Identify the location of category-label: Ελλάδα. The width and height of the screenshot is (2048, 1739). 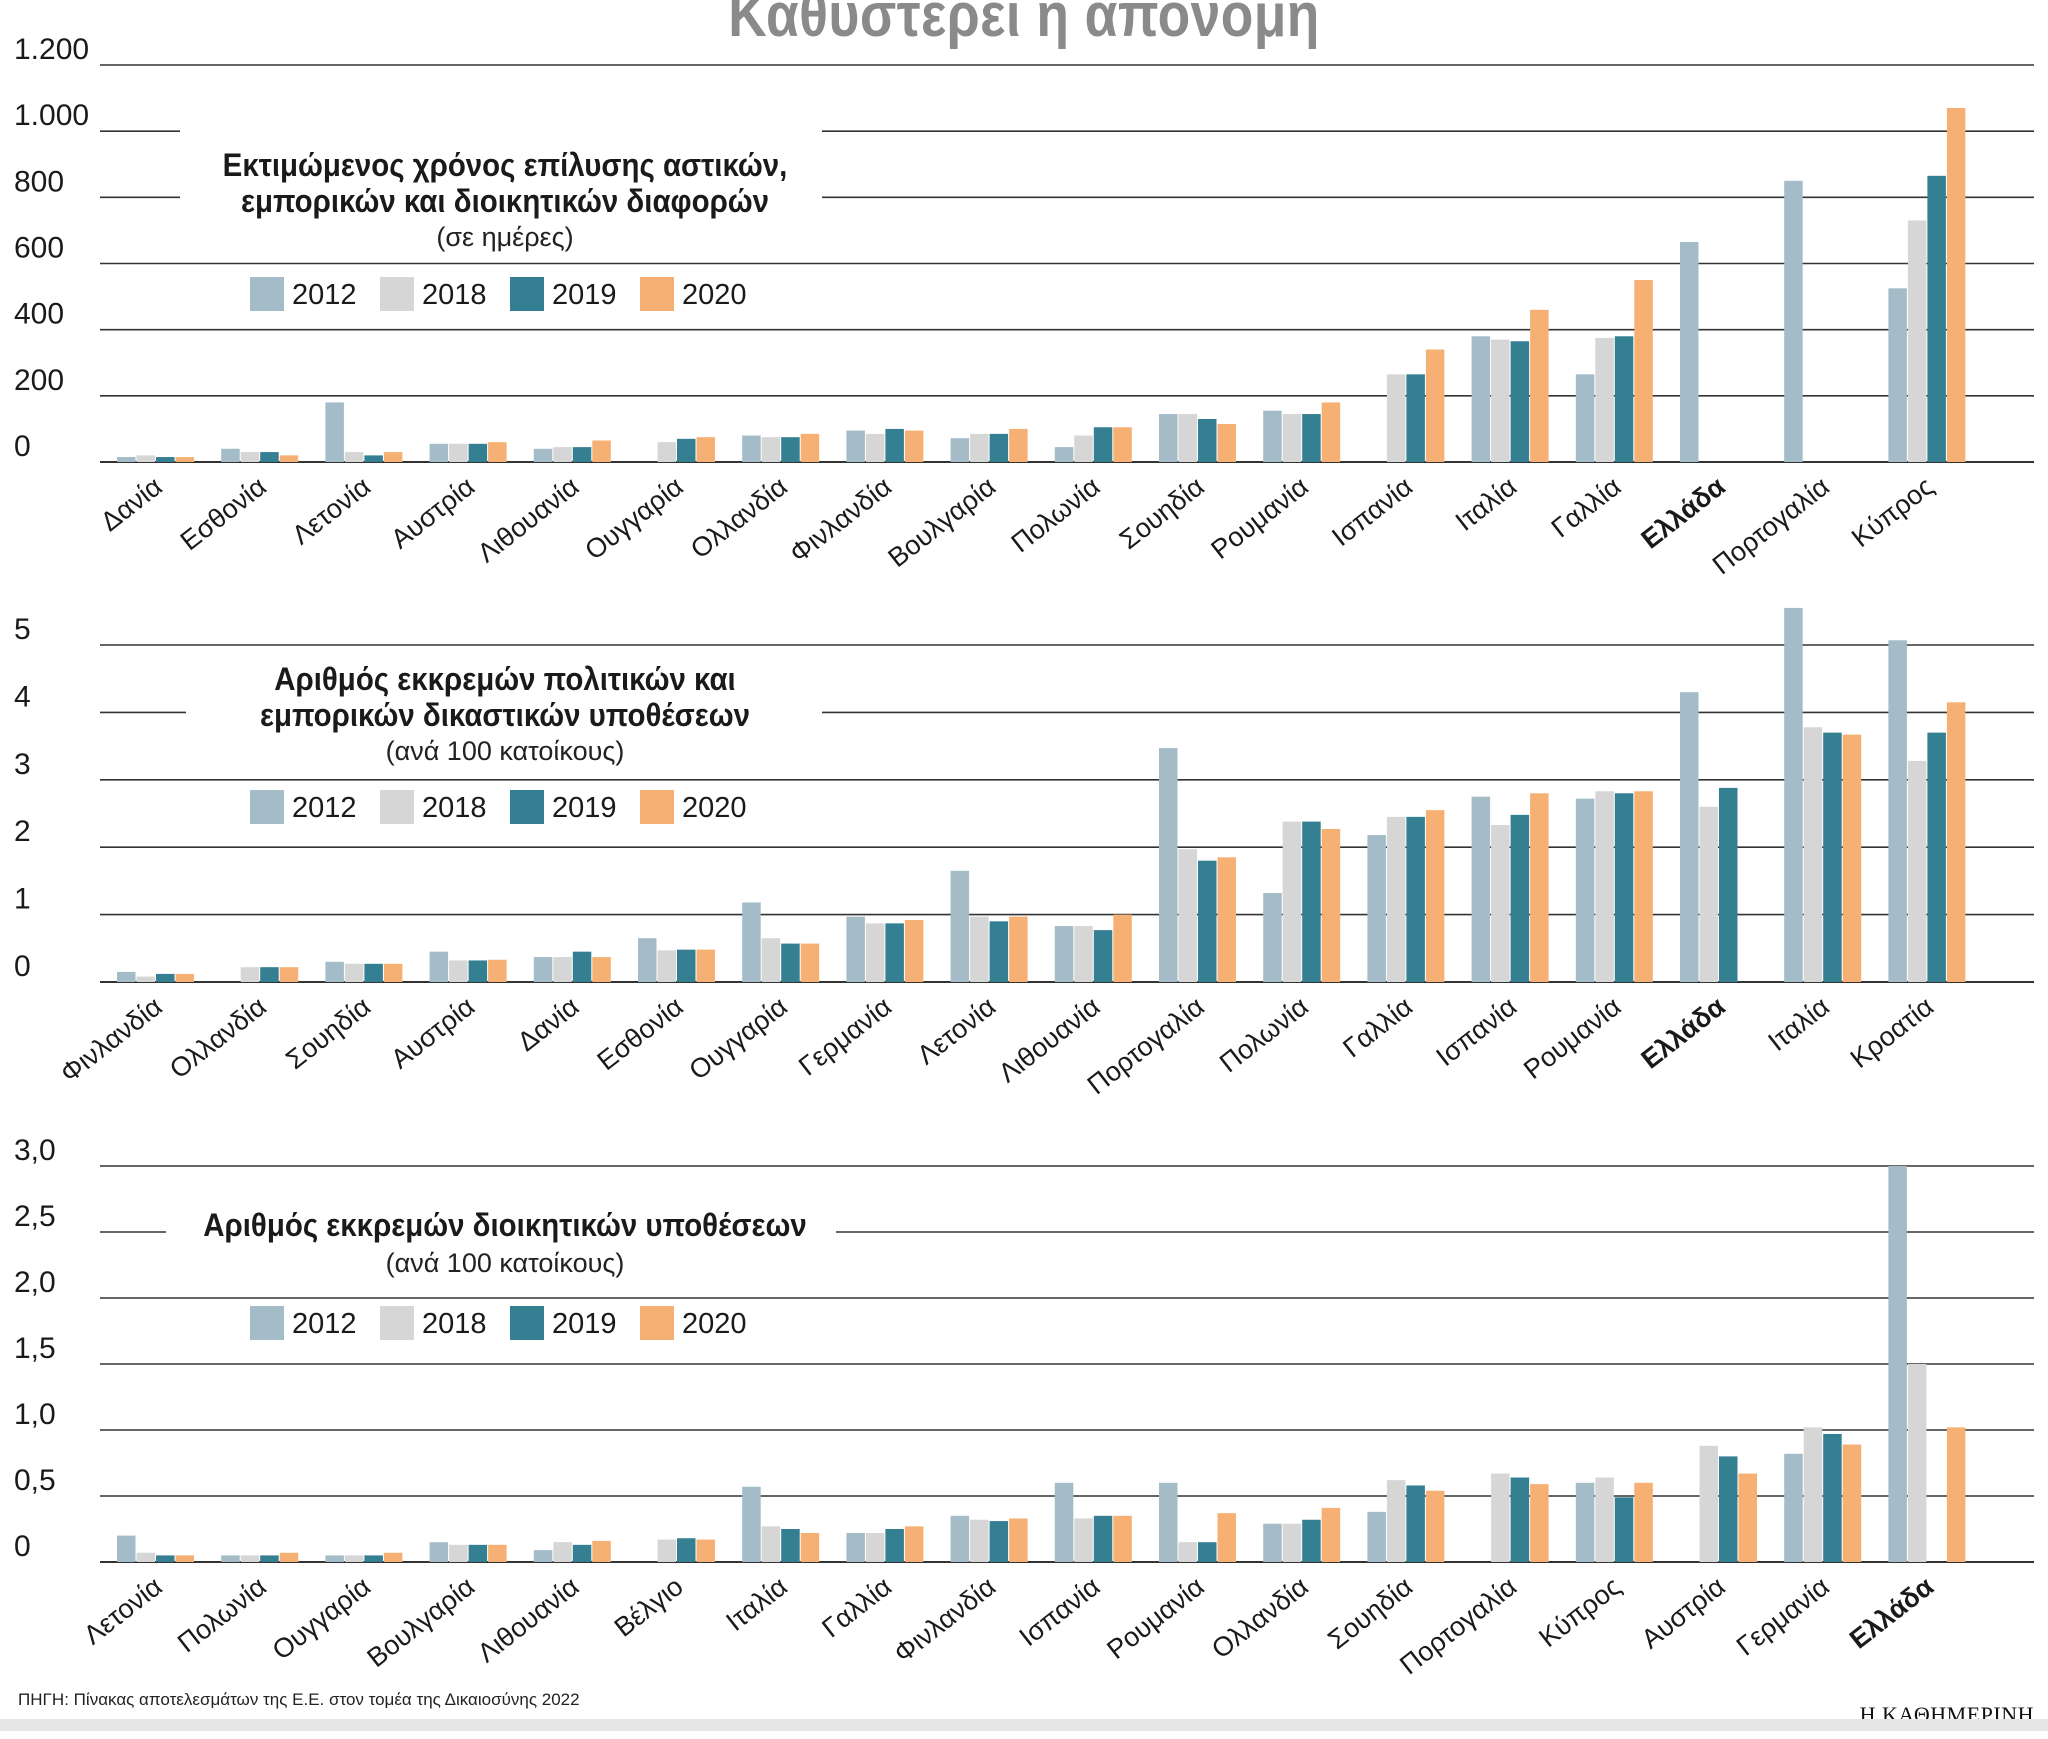
(1683, 1033).